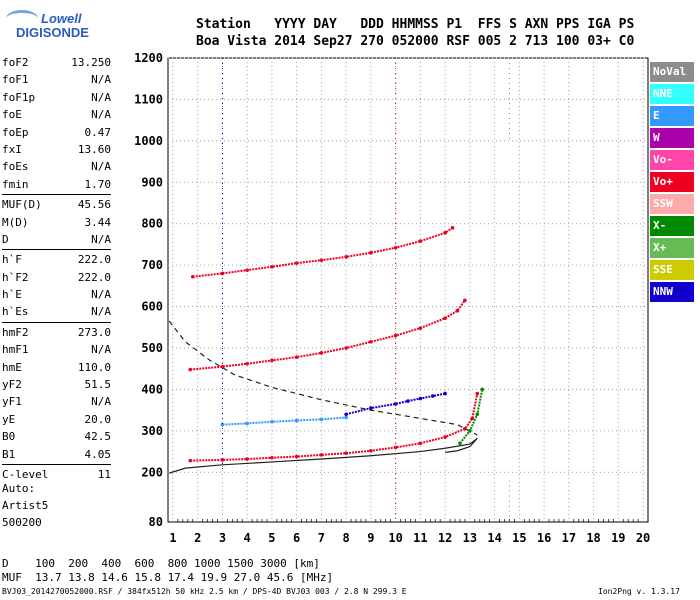  What do you see at coordinates (471, 416) in the screenshot?
I see `trace-x-` at bounding box center [471, 416].